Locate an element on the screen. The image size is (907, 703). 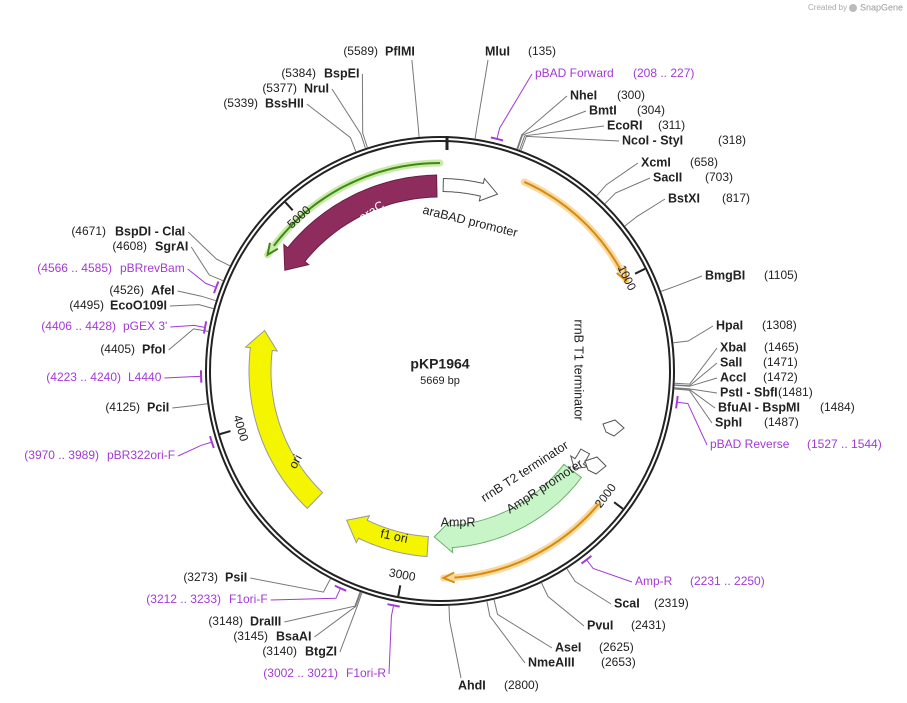
site-name: HpaI is located at coordinates (729, 325).